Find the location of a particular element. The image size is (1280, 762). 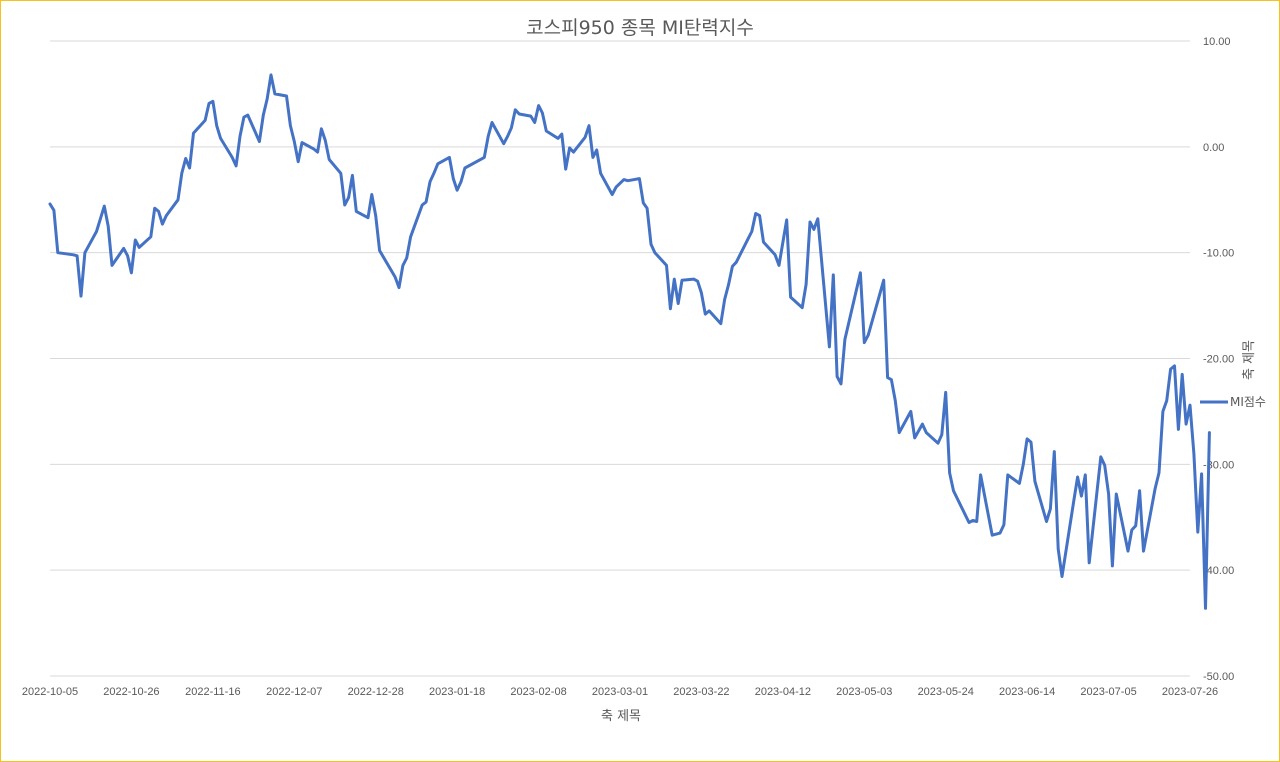

y-tick-label: -40.00 is located at coordinates (1218, 571).